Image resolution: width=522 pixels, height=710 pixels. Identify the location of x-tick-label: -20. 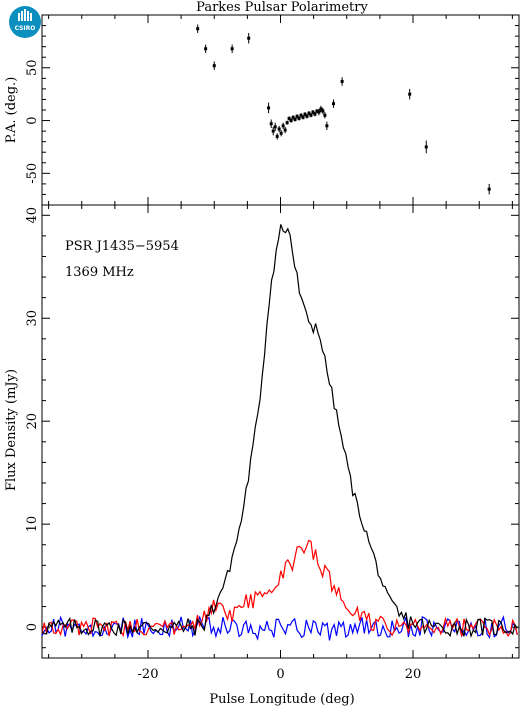
(148, 674).